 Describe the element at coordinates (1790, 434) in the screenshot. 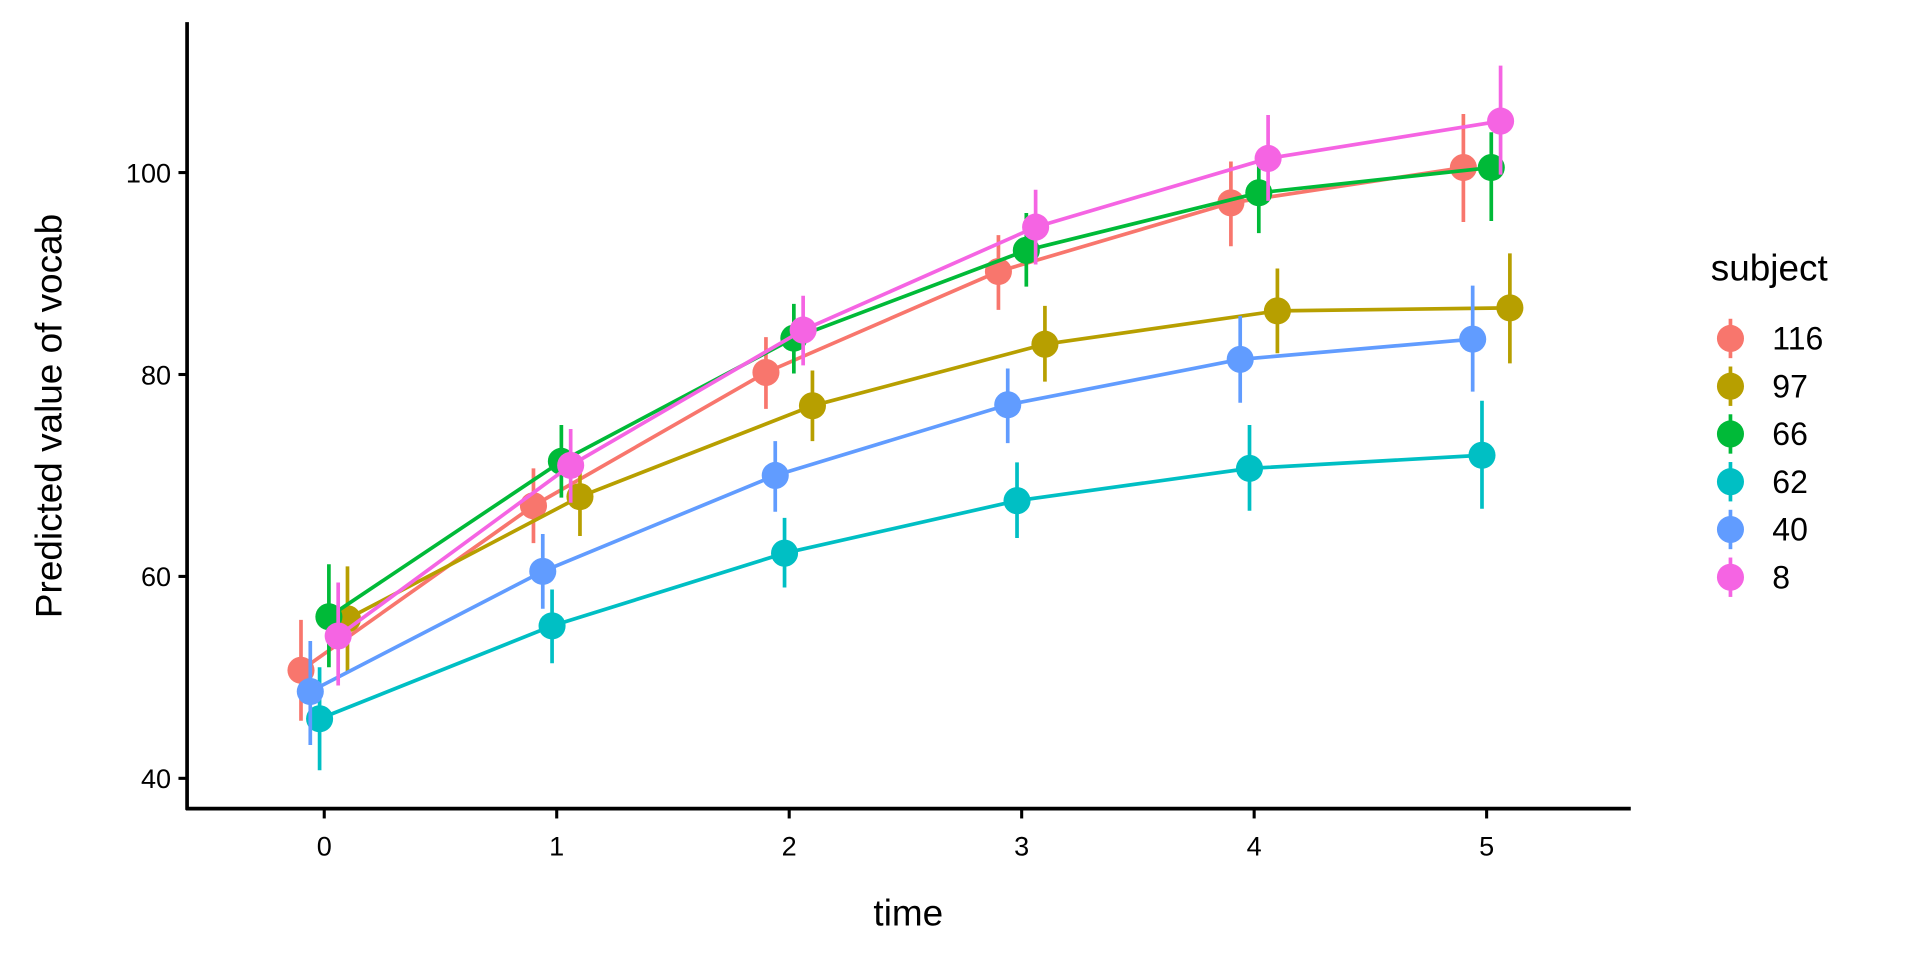

I see `legend-label: 66` at that location.